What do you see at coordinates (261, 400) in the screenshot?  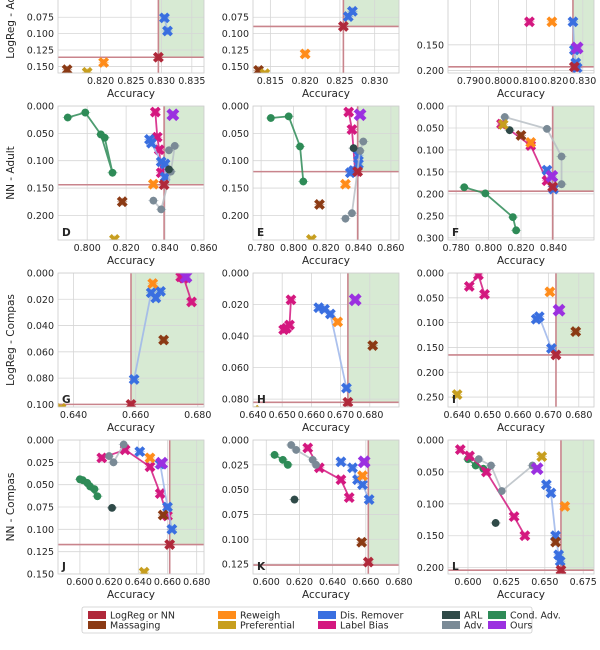 I see `panel-label: H` at bounding box center [261, 400].